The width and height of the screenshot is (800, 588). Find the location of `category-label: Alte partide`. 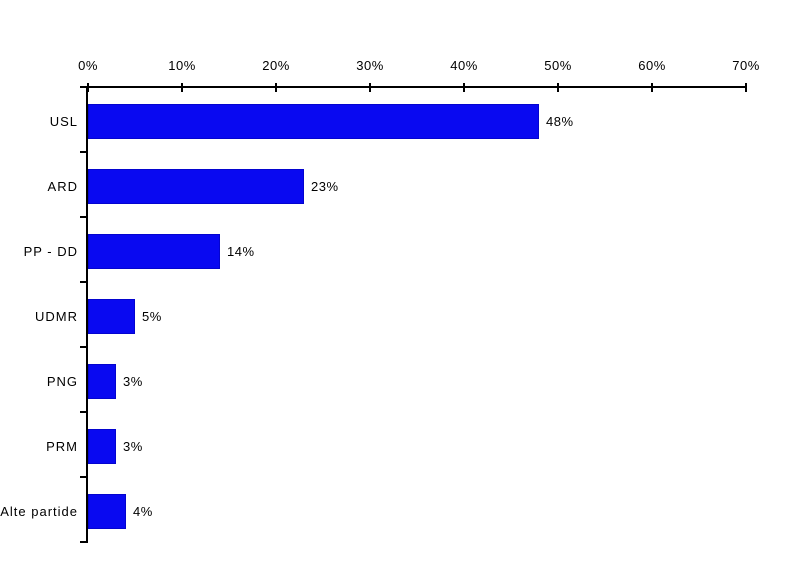

category-label: Alte partide is located at coordinates (39, 511).